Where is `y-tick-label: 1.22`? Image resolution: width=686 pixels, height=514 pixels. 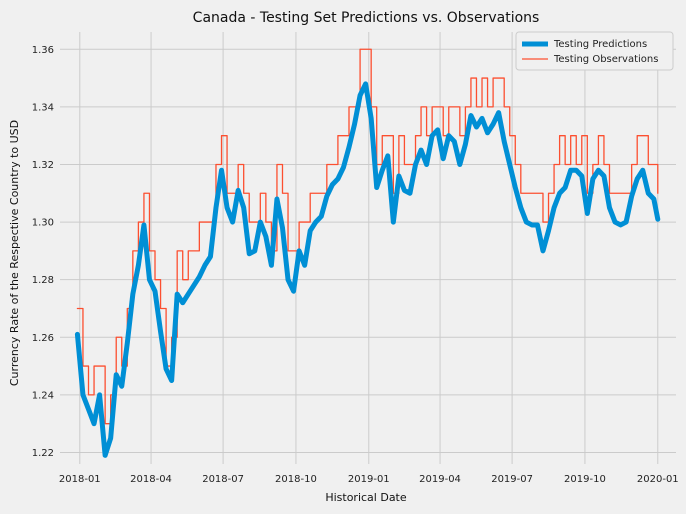 y-tick-label: 1.22 is located at coordinates (43, 453).